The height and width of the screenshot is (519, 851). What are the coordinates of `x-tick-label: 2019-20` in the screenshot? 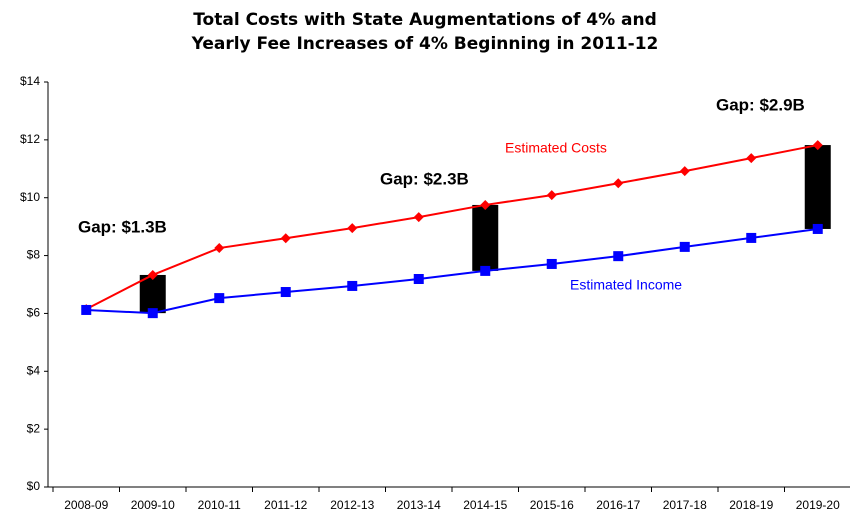 It's located at (818, 505).